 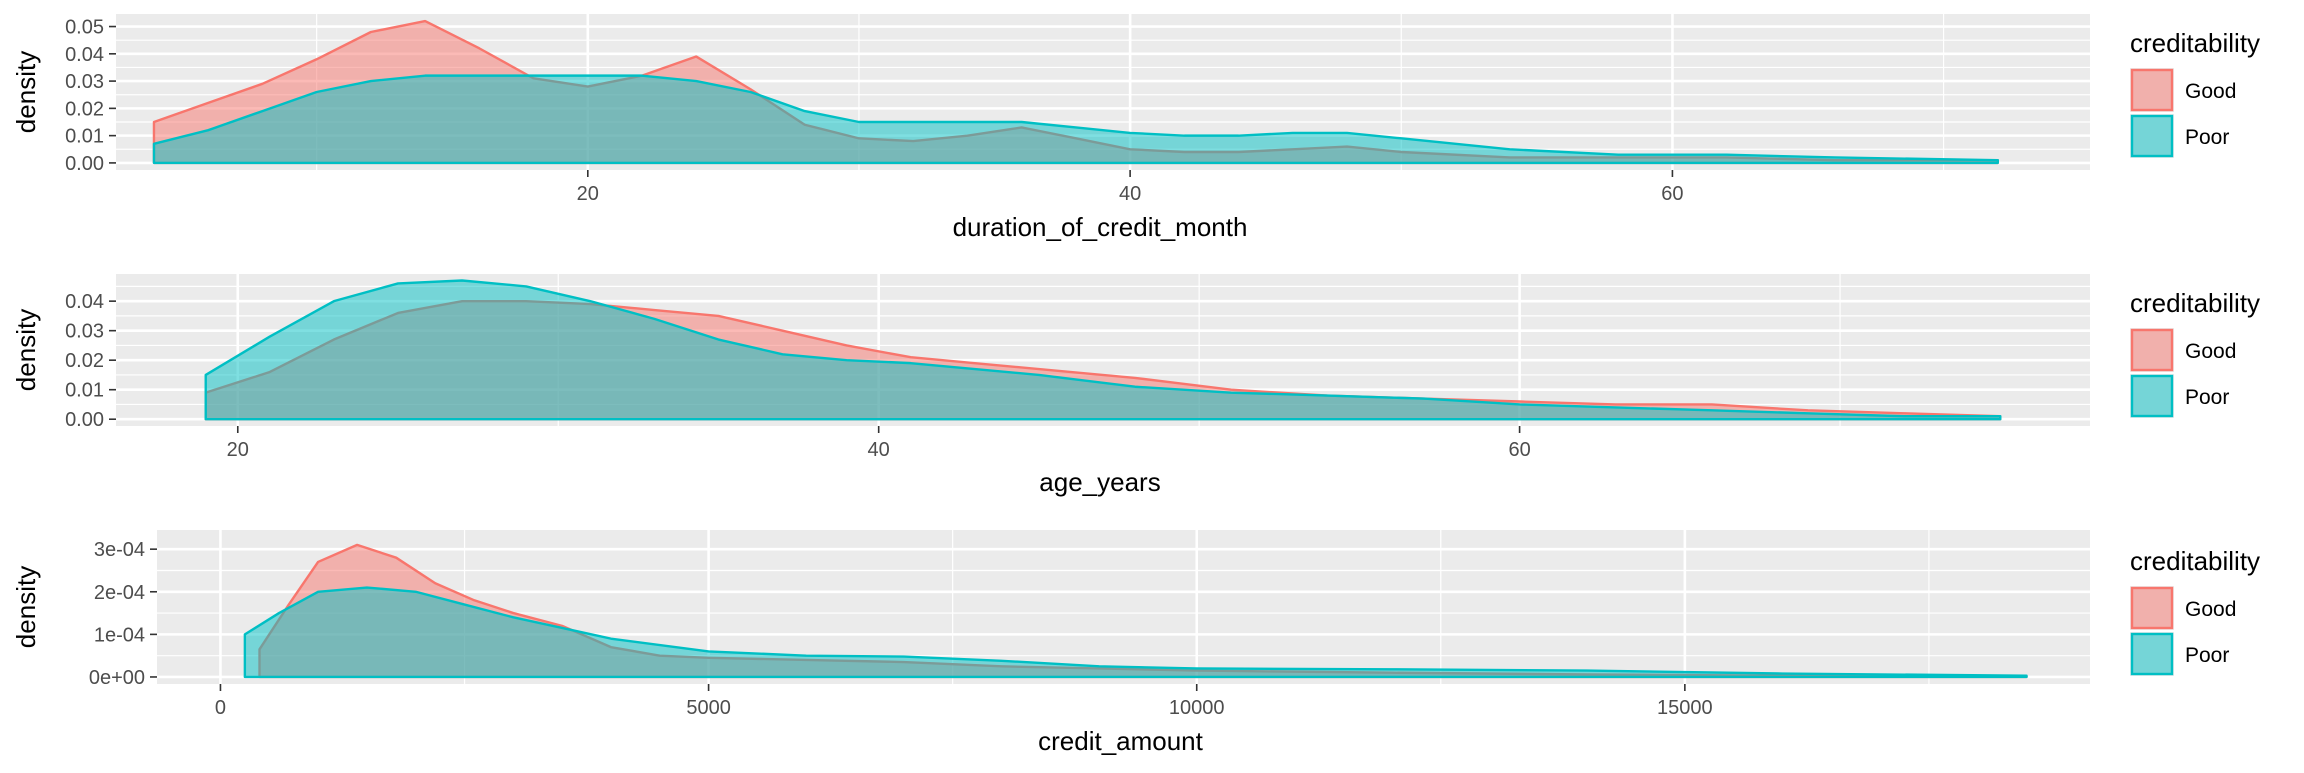 What do you see at coordinates (119, 635) in the screenshot?
I see `y-tick-label: 1e-04` at bounding box center [119, 635].